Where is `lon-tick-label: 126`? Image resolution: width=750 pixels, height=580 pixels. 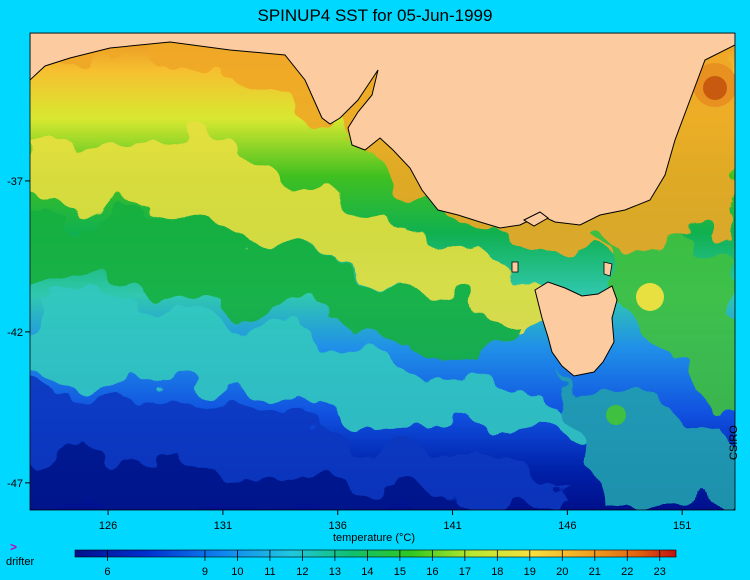 lon-tick-label: 126 is located at coordinates (108, 526).